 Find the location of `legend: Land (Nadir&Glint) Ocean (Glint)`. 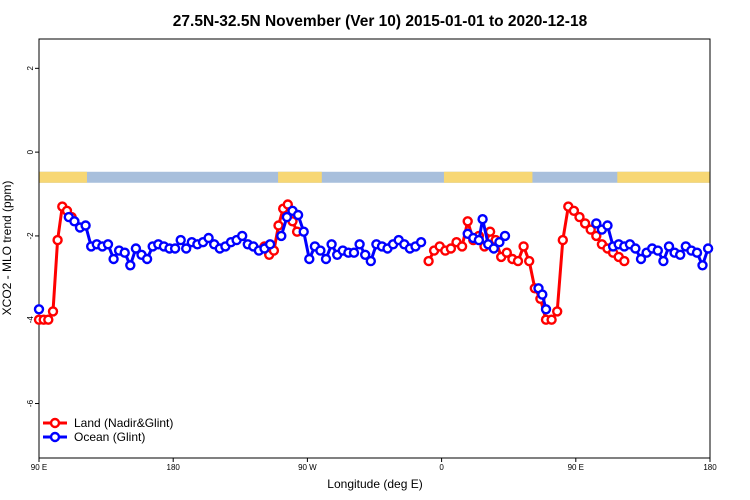

legend: Land (Nadir&Glint) Ocean (Glint) is located at coordinates (108, 430).